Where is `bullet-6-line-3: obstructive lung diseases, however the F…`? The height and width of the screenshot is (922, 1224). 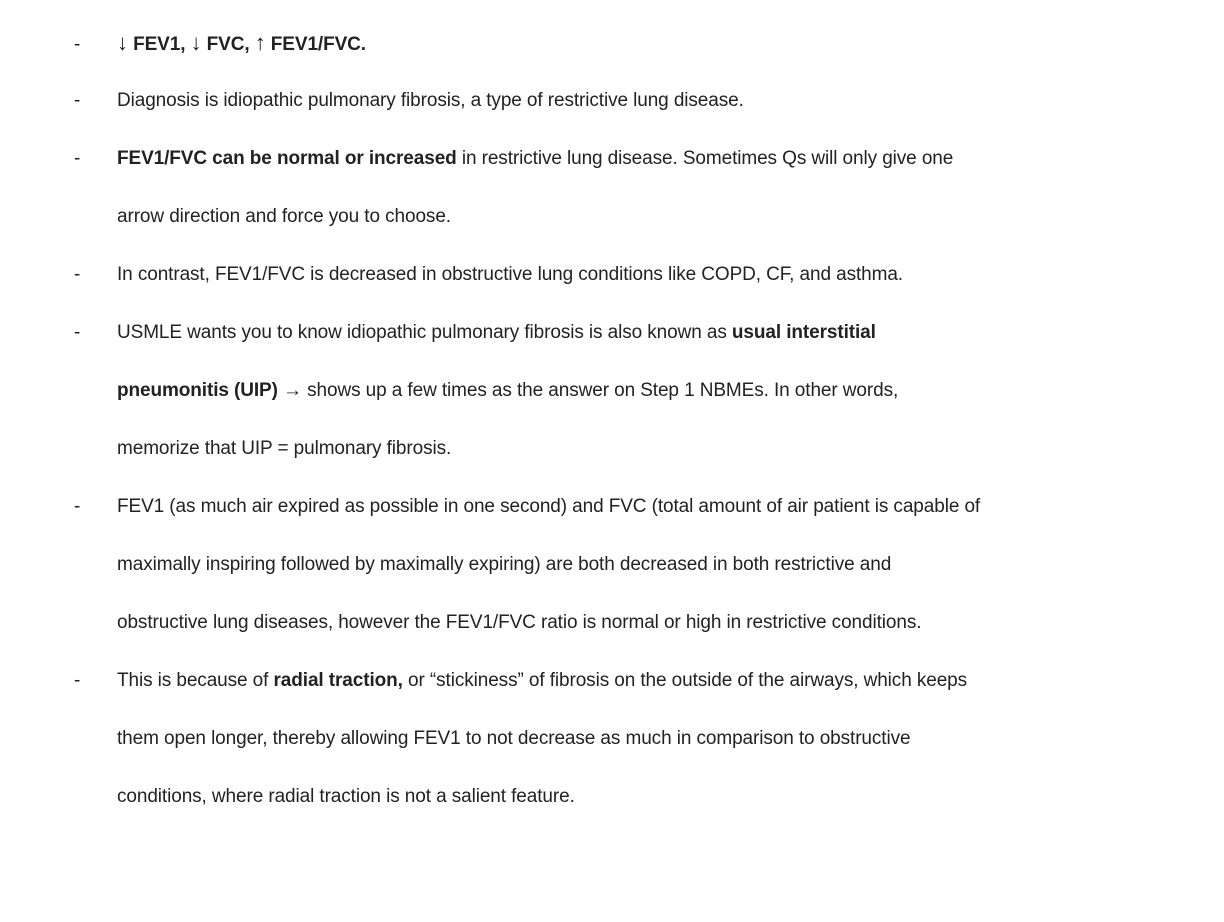 bullet-6-line-3: obstructive lung diseases, however the F… is located at coordinates (519, 622).